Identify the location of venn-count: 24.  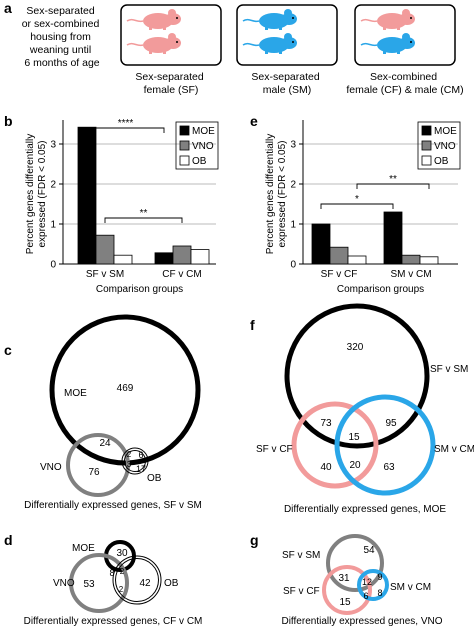
(105, 443).